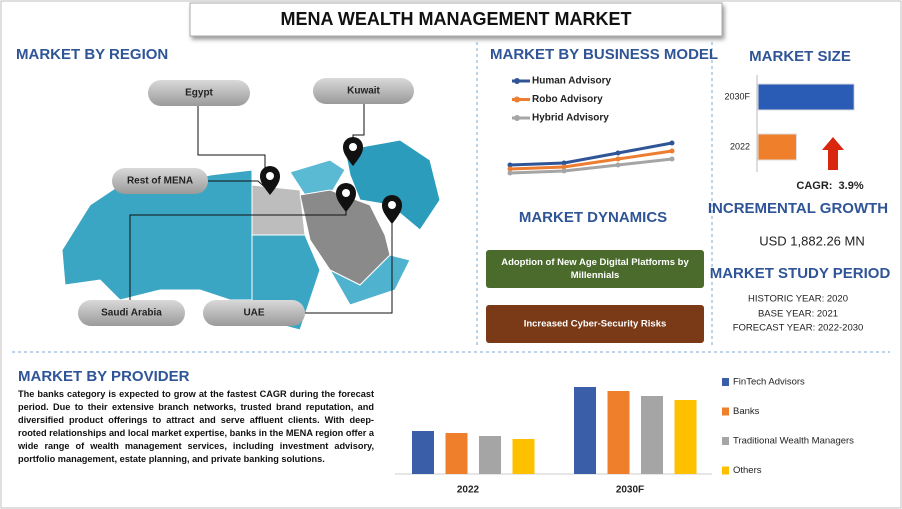 The image size is (902, 509). I want to click on region-label: Rest of MENA, so click(160, 181).